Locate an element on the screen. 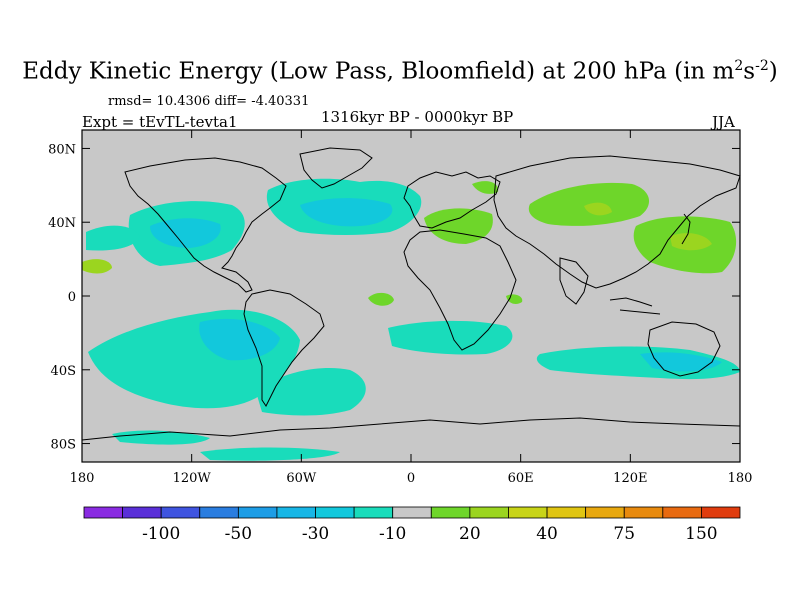 The height and width of the screenshot is (600, 800). coast-australia is located at coordinates (684, 349).